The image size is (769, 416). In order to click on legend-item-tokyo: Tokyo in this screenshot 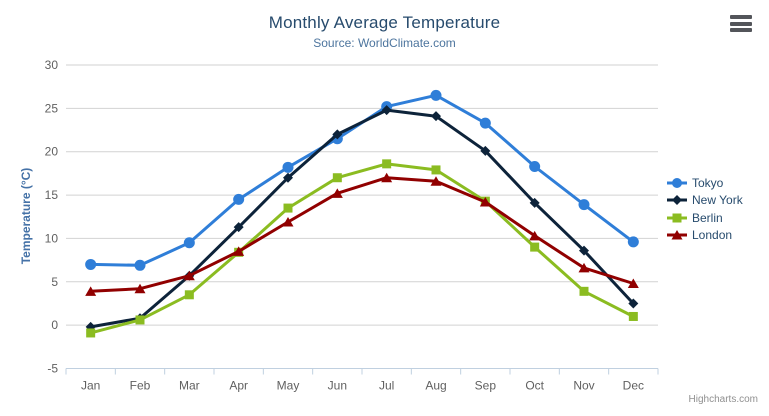, I will do `click(717, 183)`.